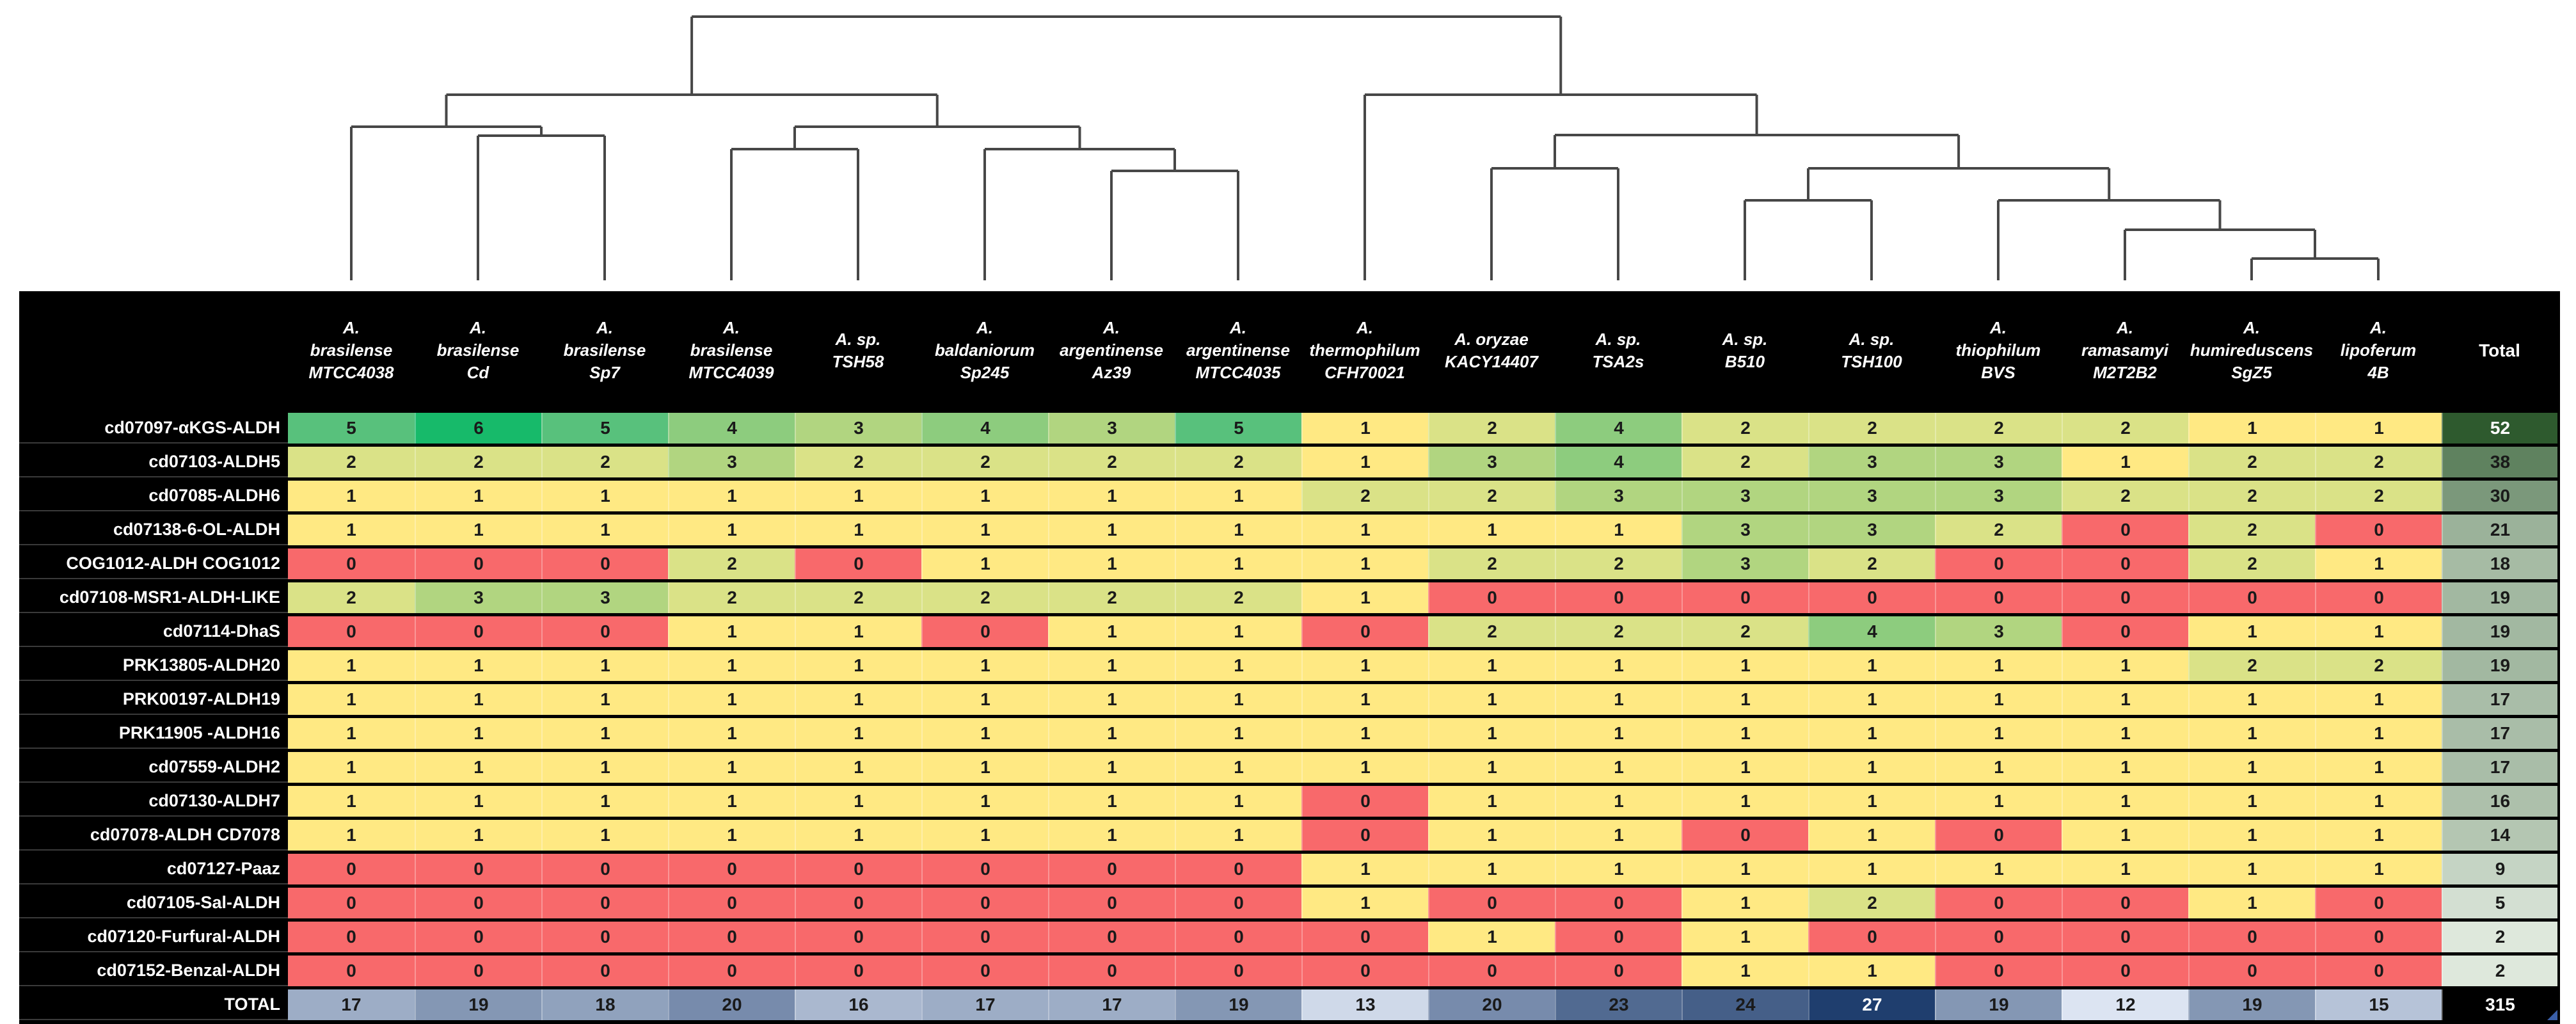 This screenshot has width=2576, height=1024. I want to click on column-total-cell: 13, so click(1365, 1004).